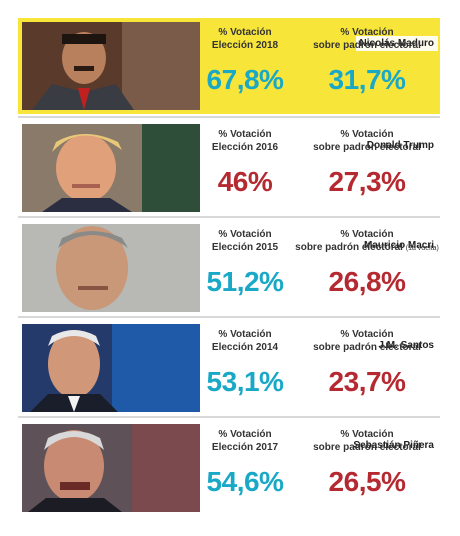 Image resolution: width=460 pixels, height=536 pixels. Describe the element at coordinates (245, 381) in the screenshot. I see `election-vote-value: 53,1%` at that location.